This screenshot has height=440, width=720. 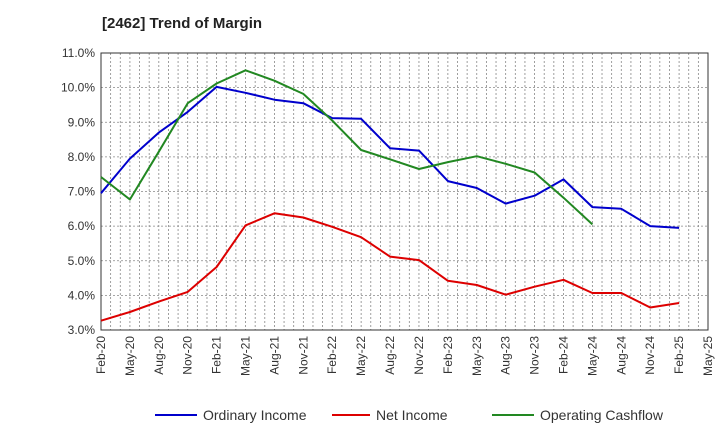 What do you see at coordinates (361, 356) in the screenshot?
I see `x-tick-label: May-22` at bounding box center [361, 356].